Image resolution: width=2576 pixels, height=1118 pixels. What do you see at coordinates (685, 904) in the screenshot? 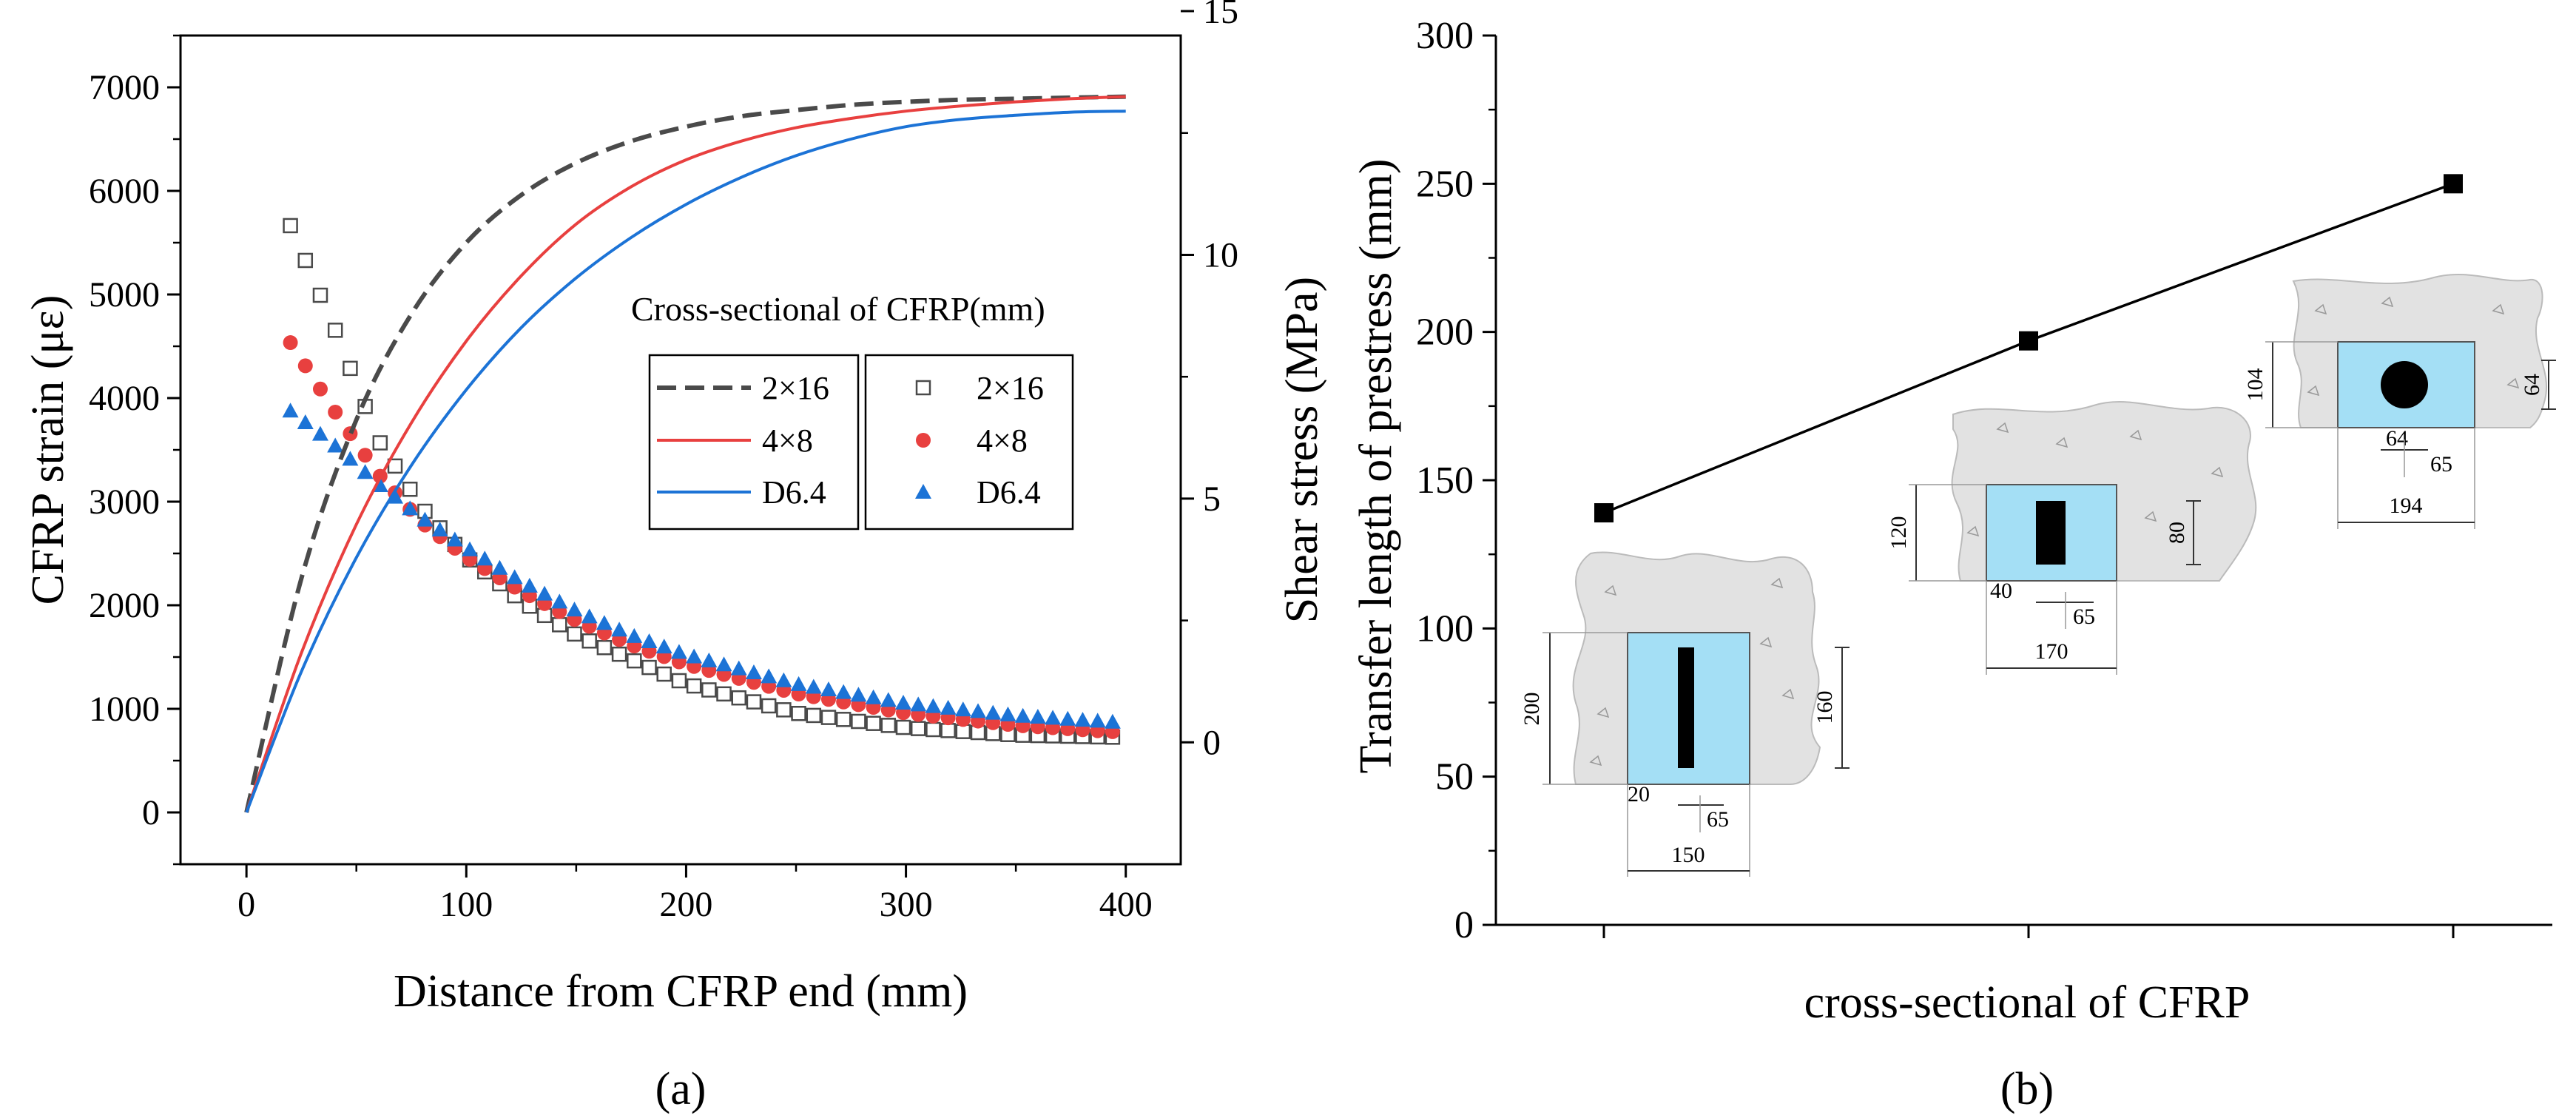
I see `x-tick-label: 200` at bounding box center [685, 904].